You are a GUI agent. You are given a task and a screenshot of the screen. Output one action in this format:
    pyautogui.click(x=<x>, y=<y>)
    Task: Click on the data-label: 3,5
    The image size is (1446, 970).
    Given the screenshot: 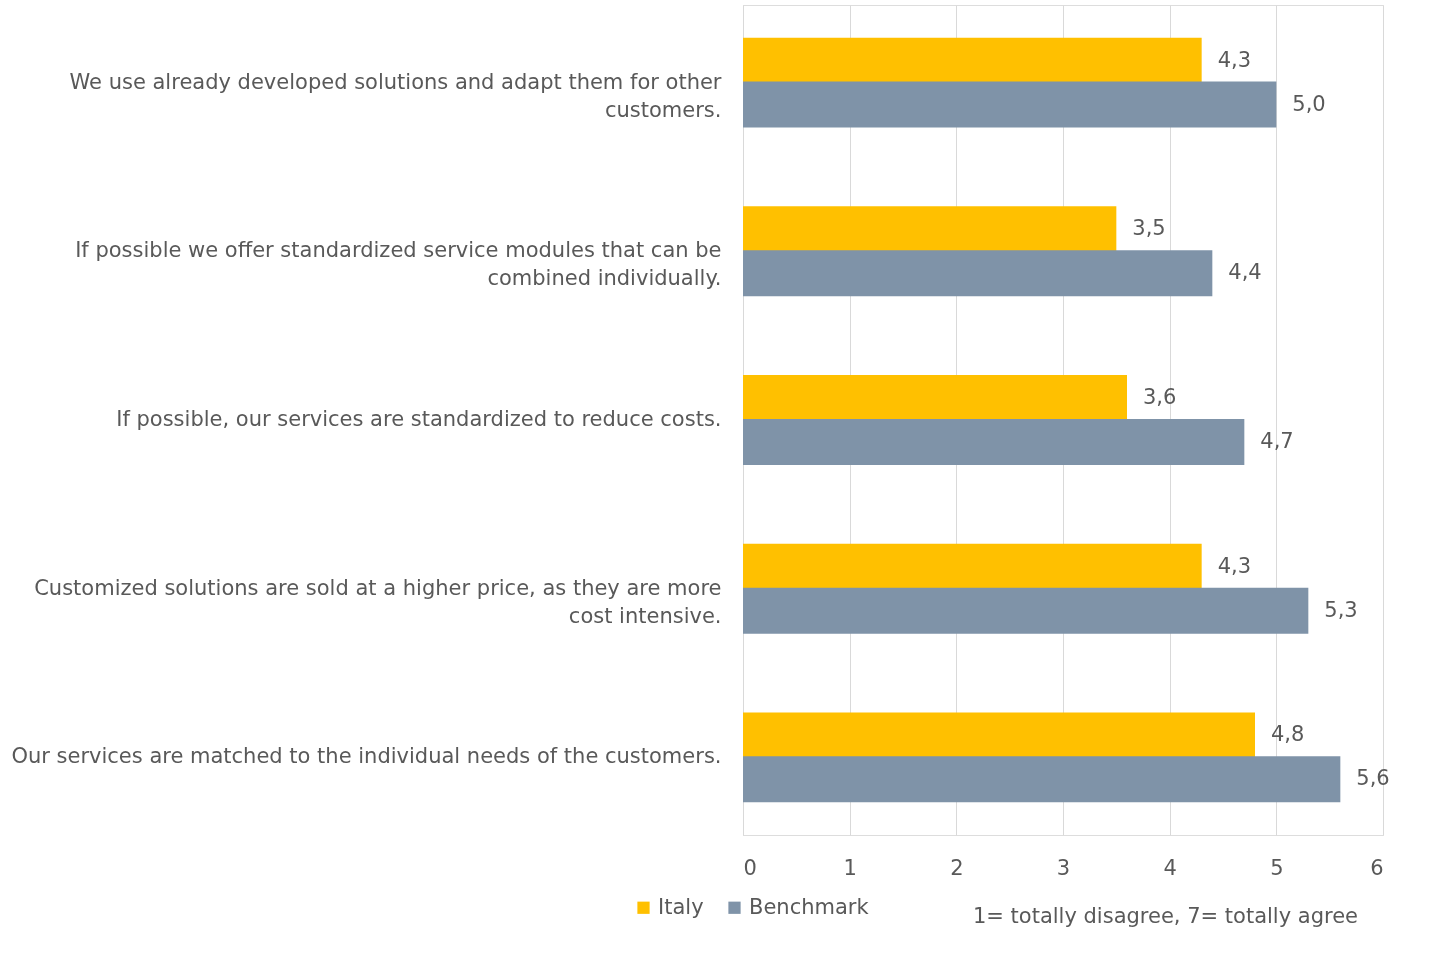 What is the action you would take?
    pyautogui.click(x=1149, y=228)
    